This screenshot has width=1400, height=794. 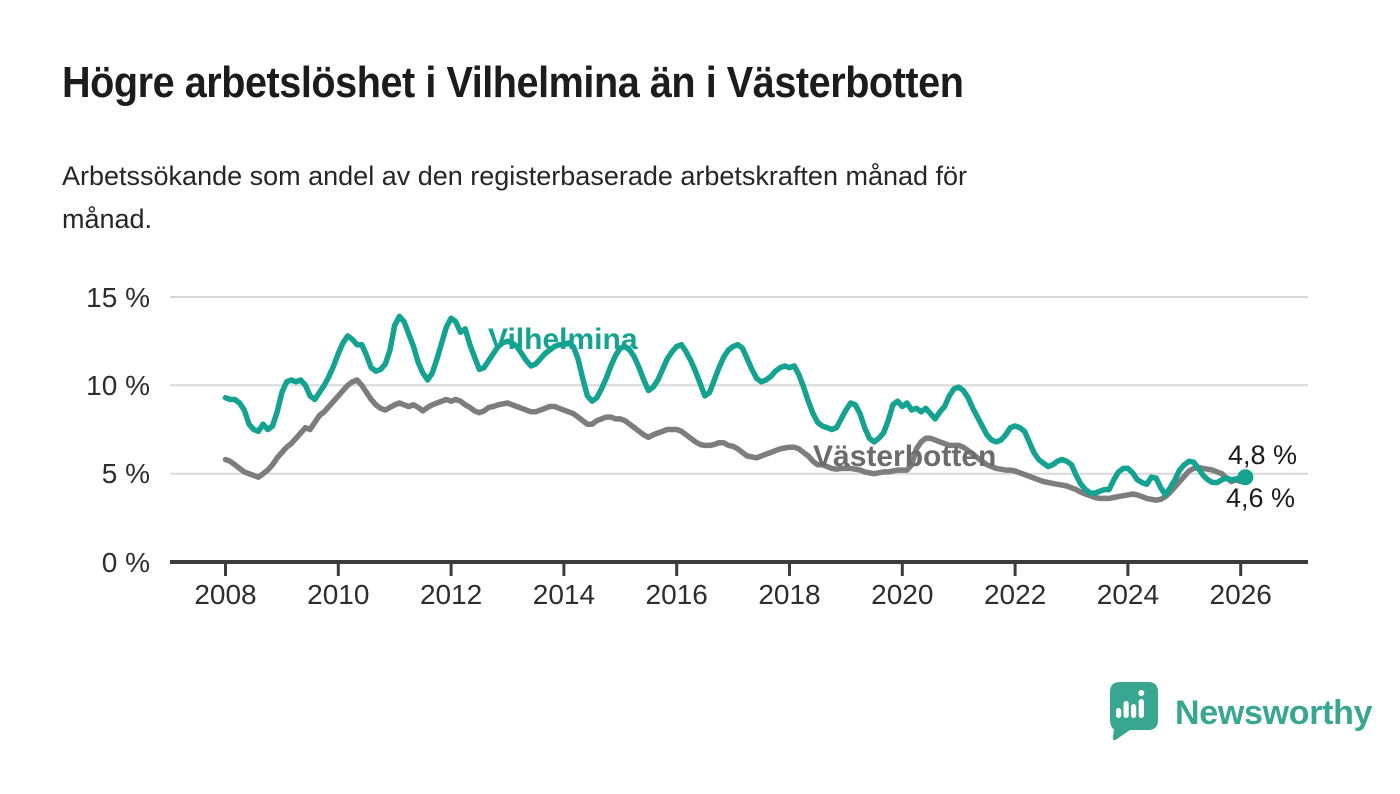 I want to click on vilhelmina-series-label: Vilhelmina, so click(x=563, y=339).